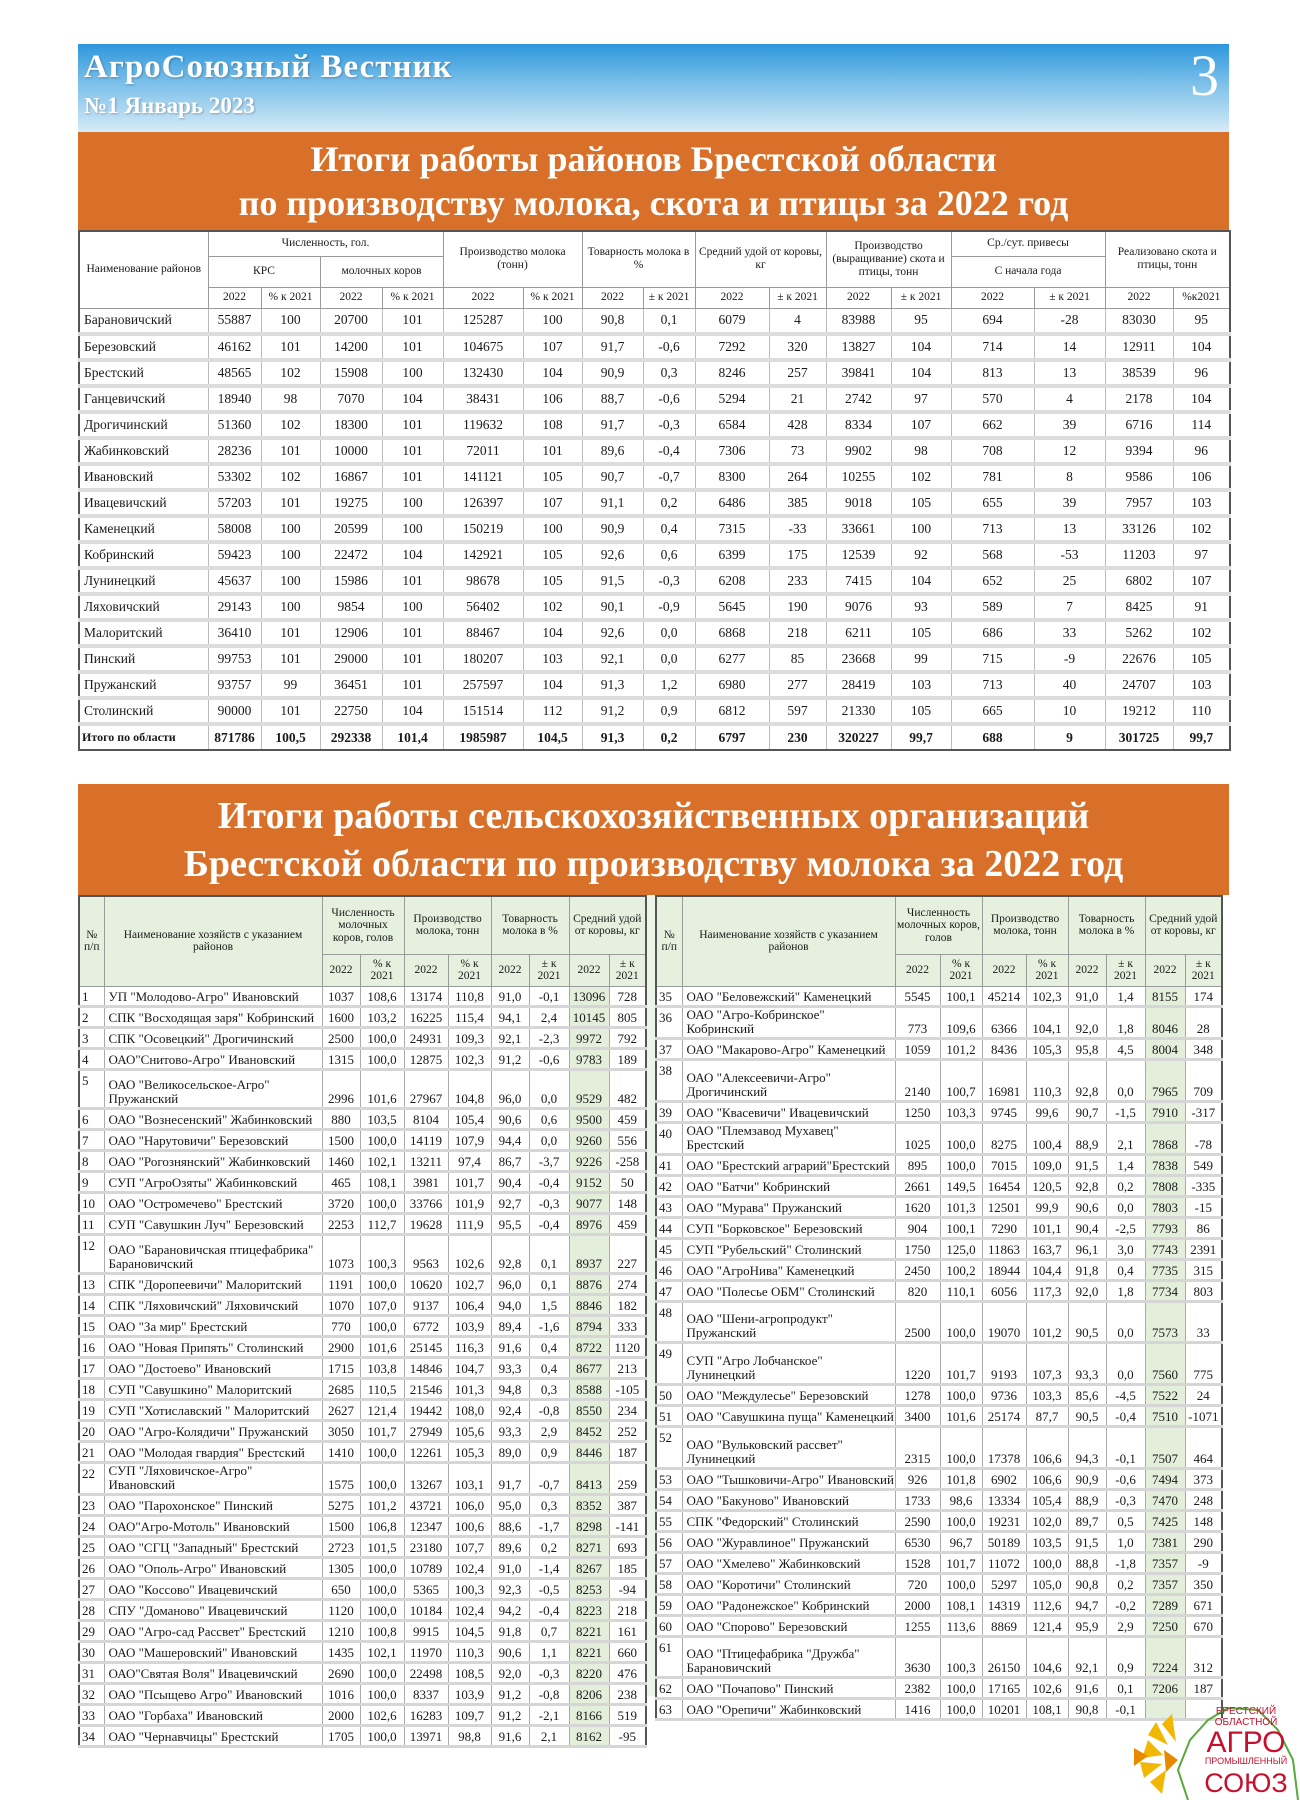 The height and width of the screenshot is (1800, 1300). Describe the element at coordinates (669, 1584) in the screenshot. I see `row-number: 58` at that location.